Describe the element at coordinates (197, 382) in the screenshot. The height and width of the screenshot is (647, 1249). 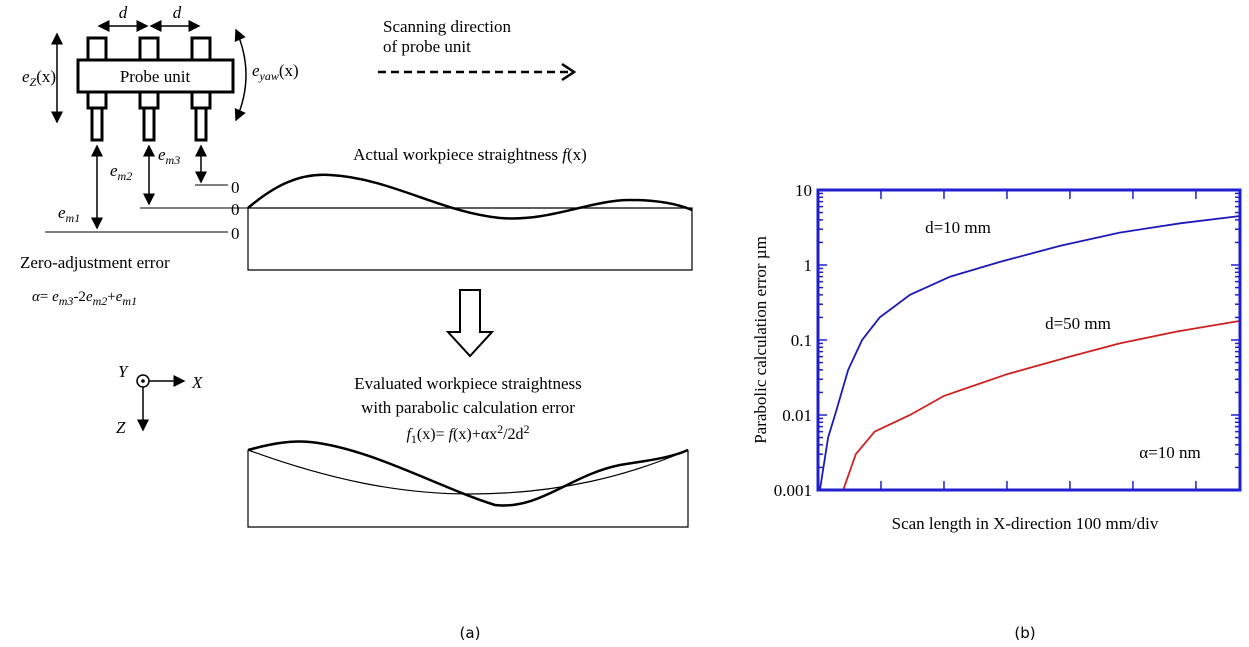
I see `axis-name: X` at that location.